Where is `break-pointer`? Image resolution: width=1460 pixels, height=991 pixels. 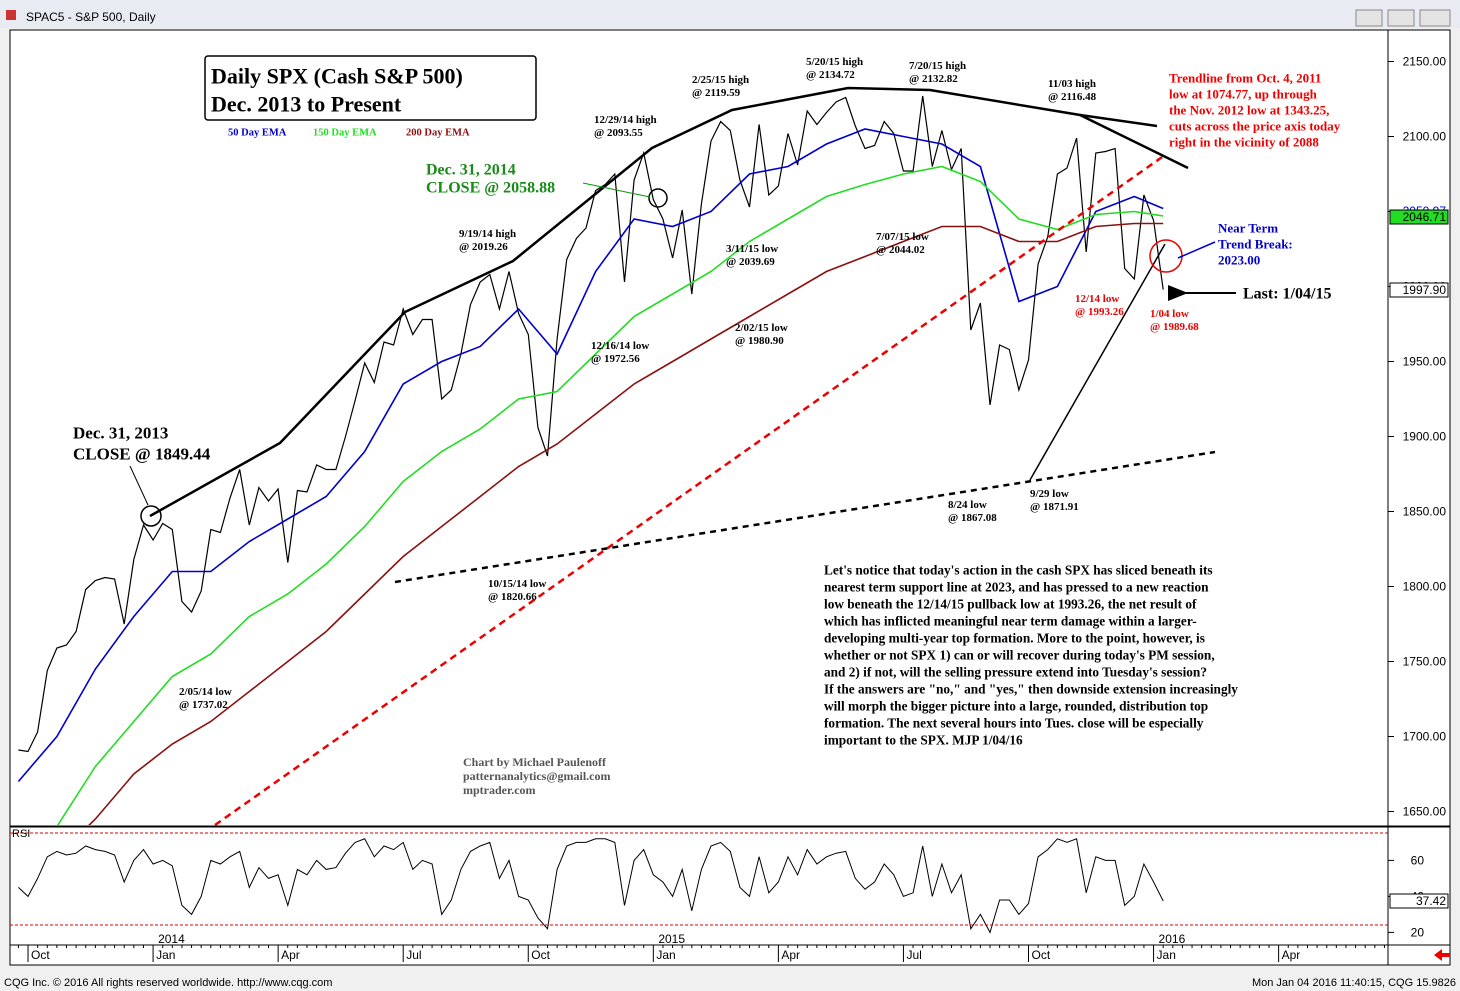 break-pointer is located at coordinates (1196, 250).